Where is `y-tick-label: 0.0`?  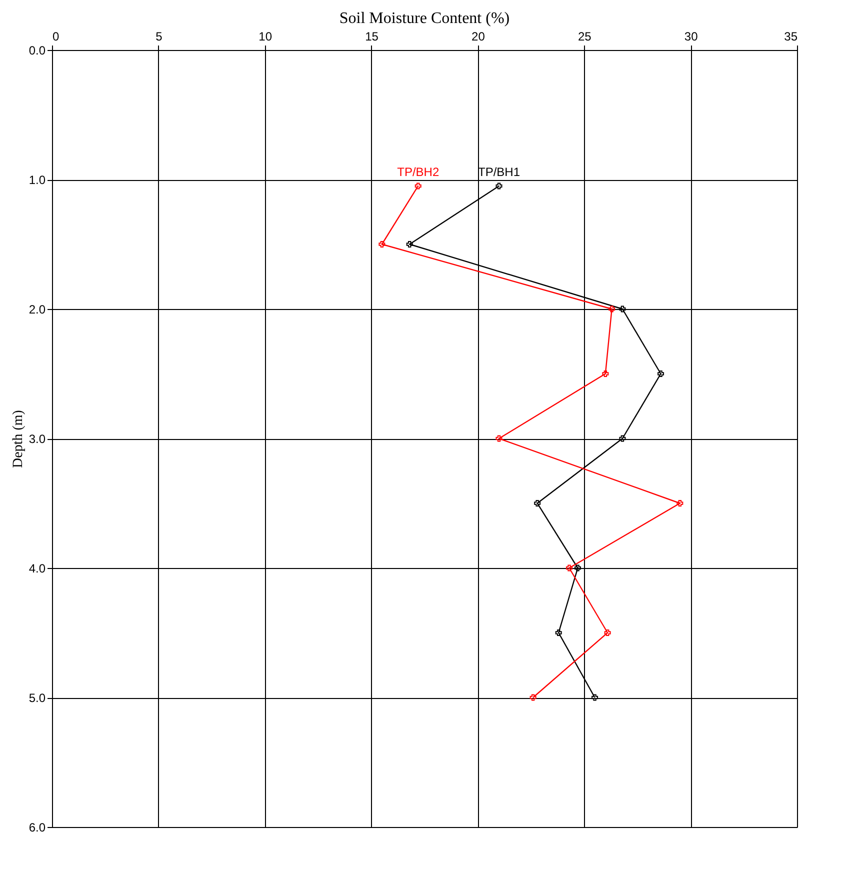
y-tick-label: 0.0 is located at coordinates (37, 51).